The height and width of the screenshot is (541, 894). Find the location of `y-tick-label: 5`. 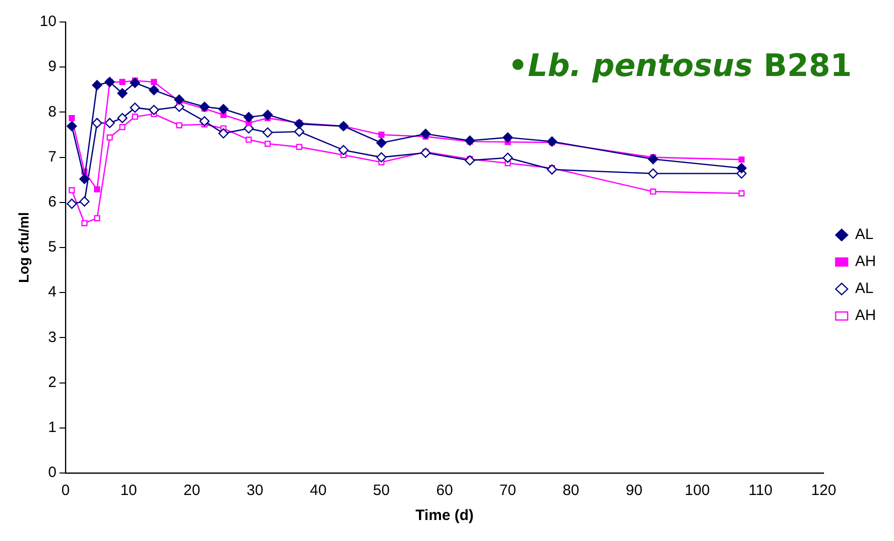

y-tick-label: 5 is located at coordinates (52, 247).